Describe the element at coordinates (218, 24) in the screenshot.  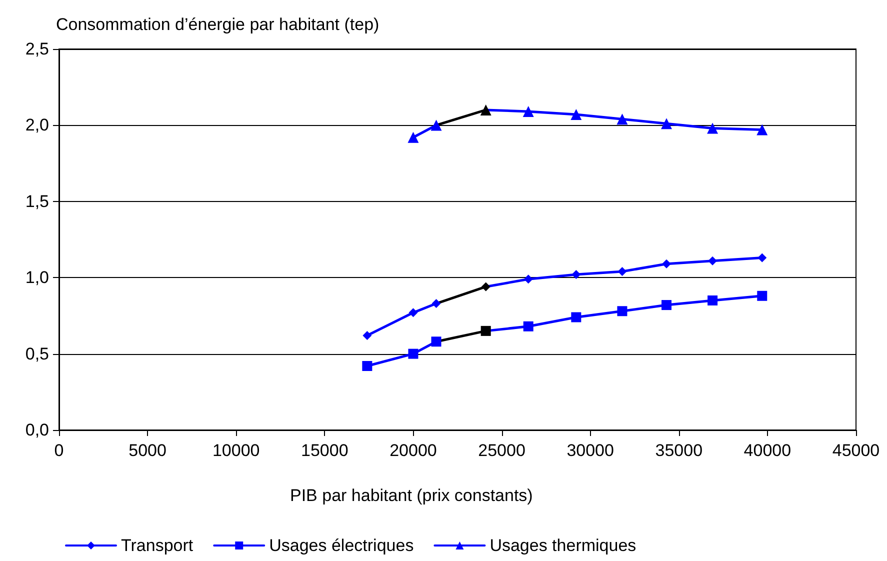
I see `y-axis-title: Consommation d’énergie par habitant (tep)` at that location.